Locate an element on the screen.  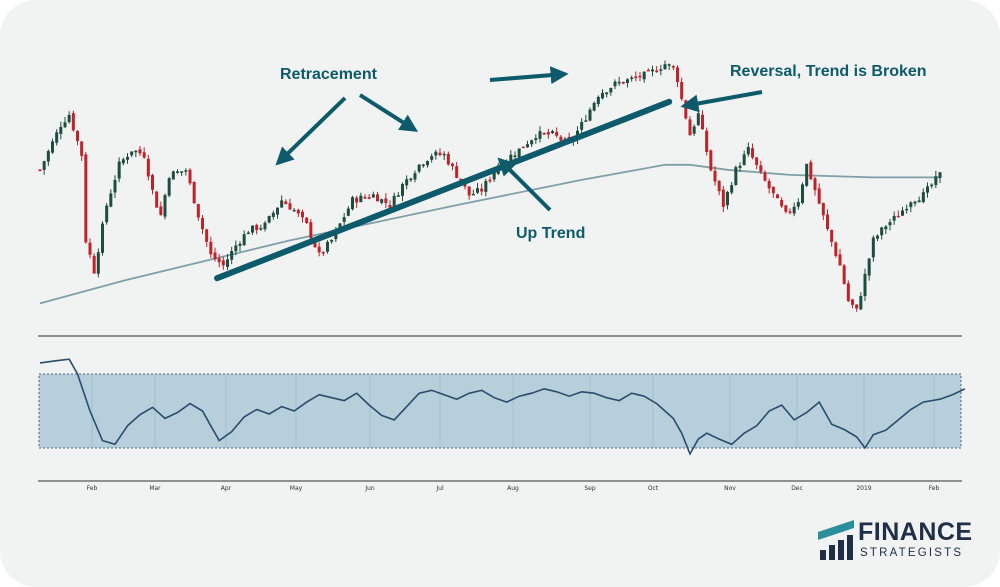
month-tick-label: 2019 is located at coordinates (863, 488).